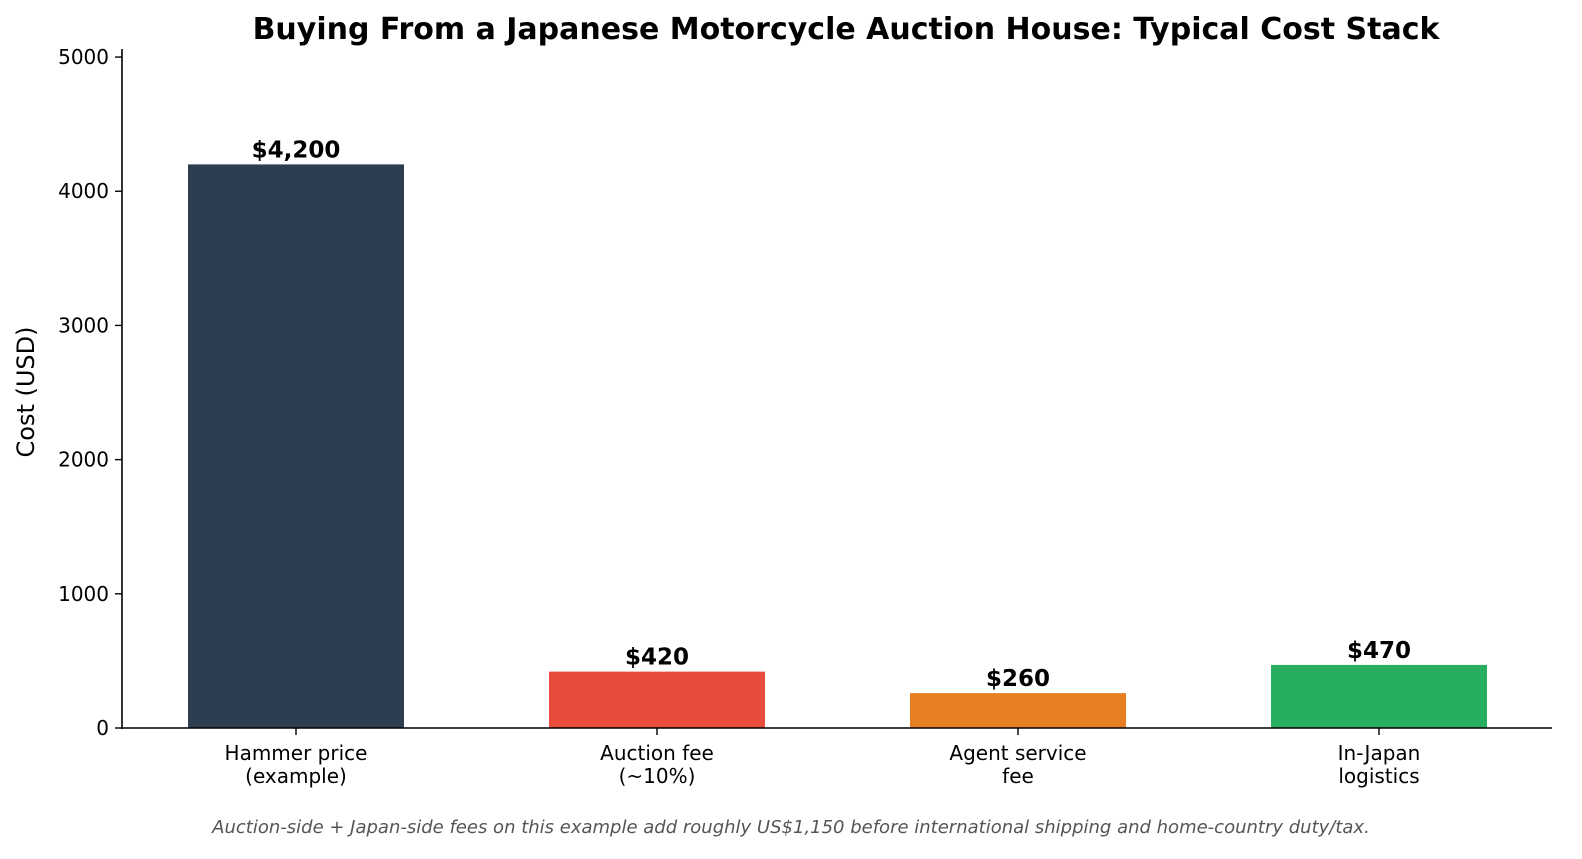  Describe the element at coordinates (90, 392) in the screenshot. I see `y-ticks-group: 0 1000 2000 3000 4000 5000` at that location.